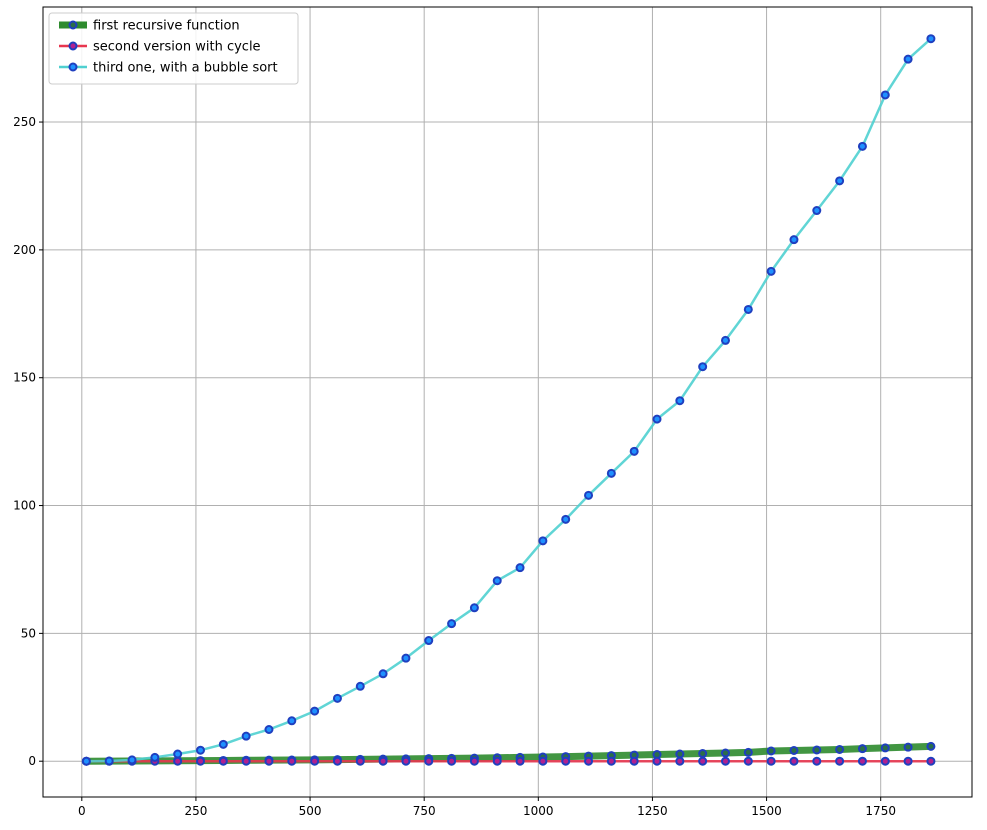 The height and width of the screenshot is (830, 987). I want to click on y-tick-label: 0, so click(32, 761).